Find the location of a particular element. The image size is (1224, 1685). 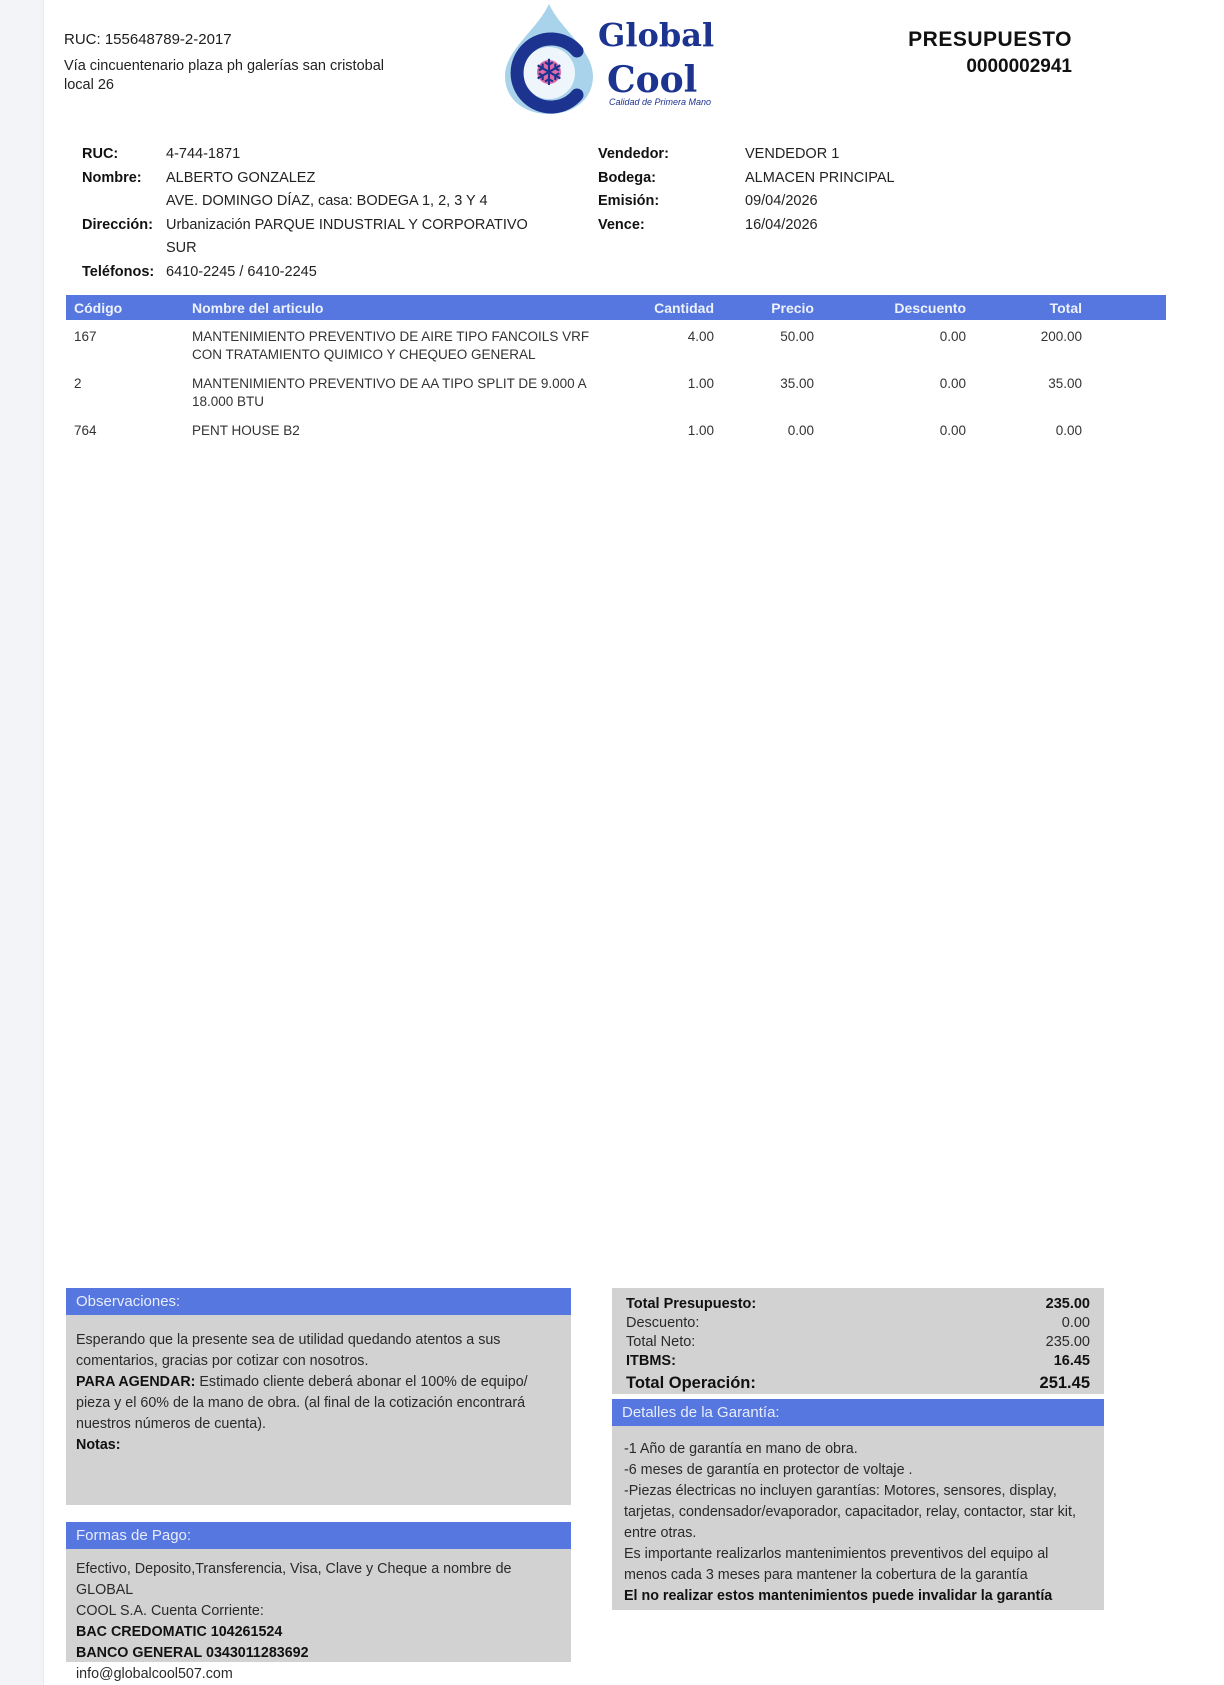

cell-total: 0.00 is located at coordinates (1068, 430).